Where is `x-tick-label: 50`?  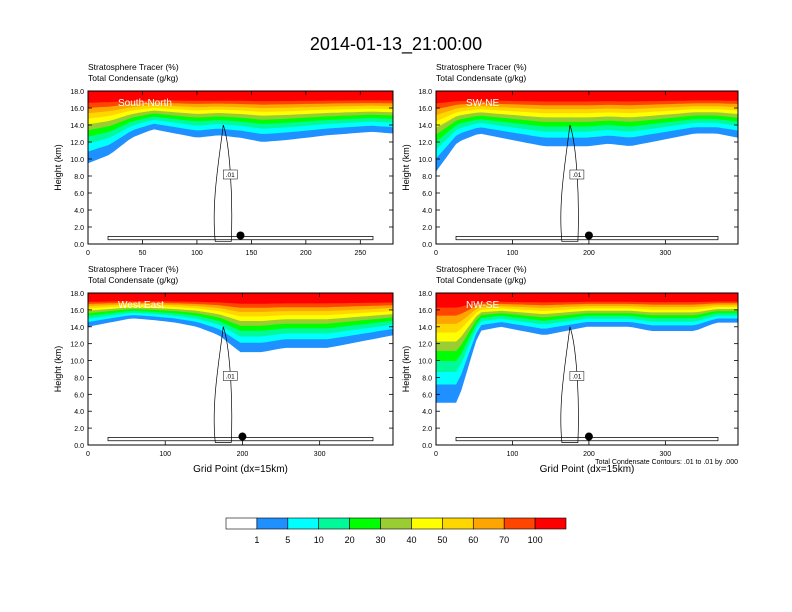
x-tick-label: 50 is located at coordinates (143, 253).